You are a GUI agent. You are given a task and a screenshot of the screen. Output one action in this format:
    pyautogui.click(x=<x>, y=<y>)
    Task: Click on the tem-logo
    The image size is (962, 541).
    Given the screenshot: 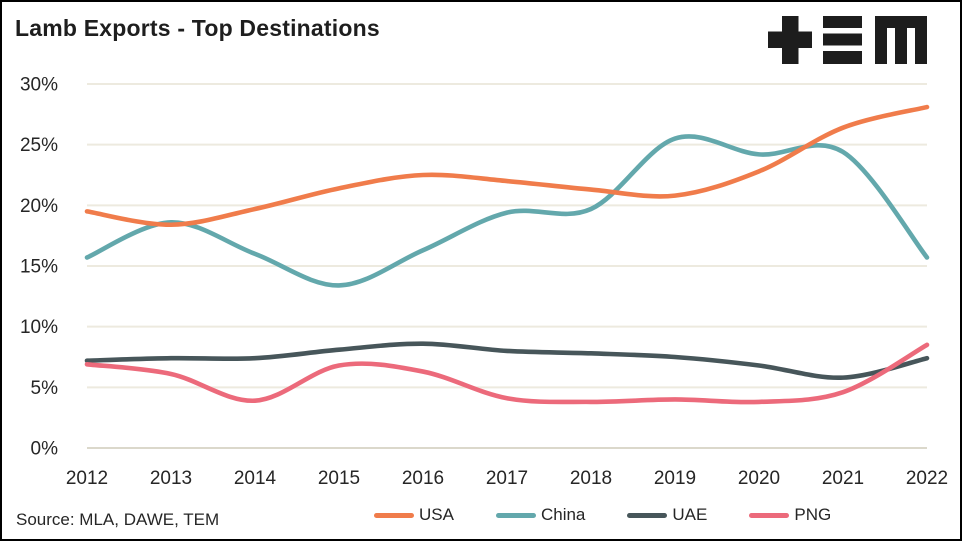 What is the action you would take?
    pyautogui.click(x=847, y=40)
    